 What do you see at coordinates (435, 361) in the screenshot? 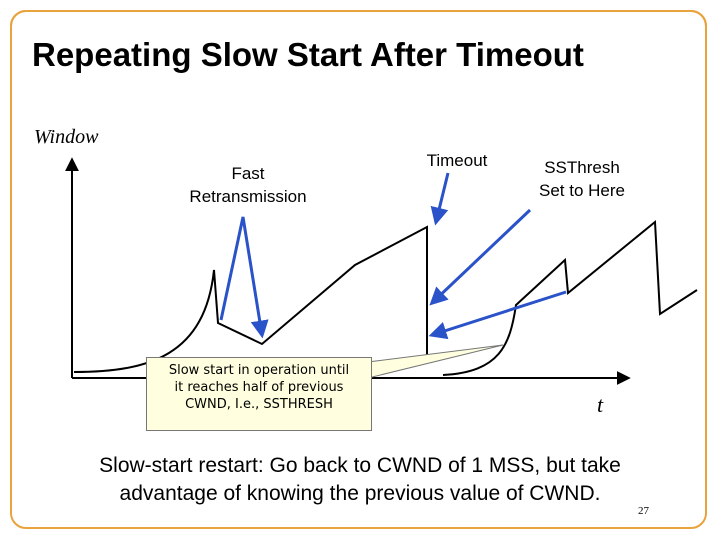
I see `callout-pointer` at bounding box center [435, 361].